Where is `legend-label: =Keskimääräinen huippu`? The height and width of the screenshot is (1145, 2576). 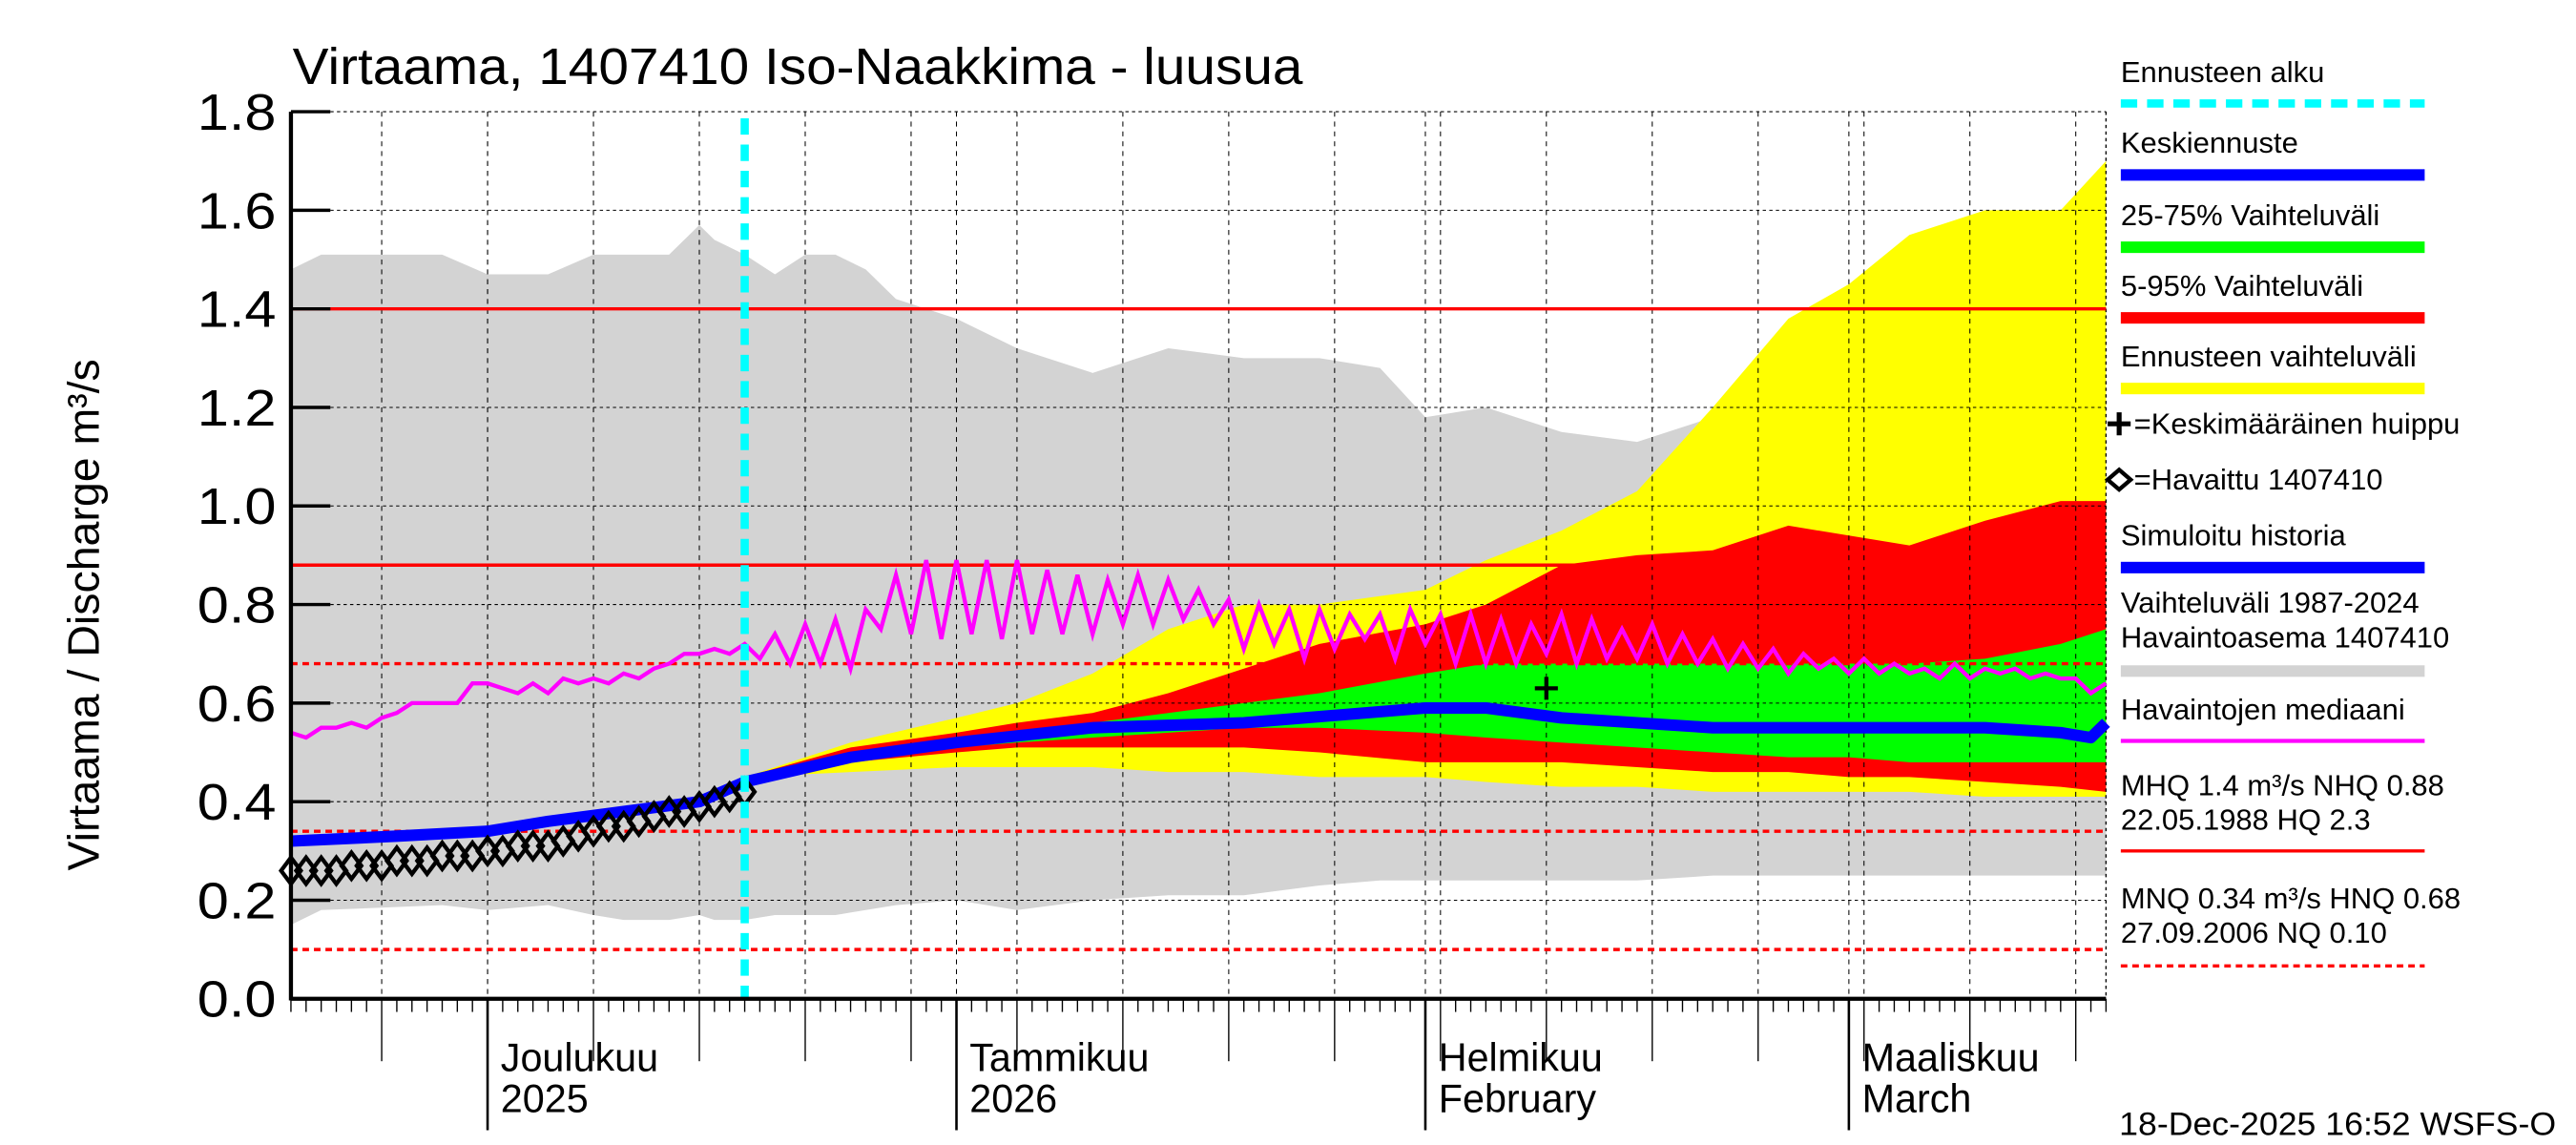
legend-label: =Keskimääräinen huippu is located at coordinates (2297, 424).